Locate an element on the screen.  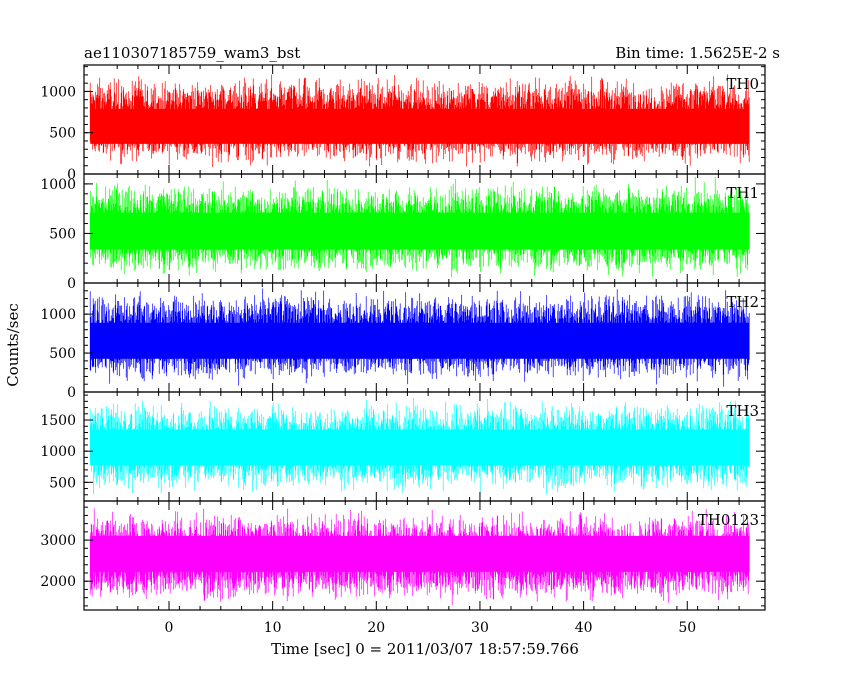
x-axis-label: Time [sec] 0 = 2011/03/07 18:57:59.766 is located at coordinates (425, 649).